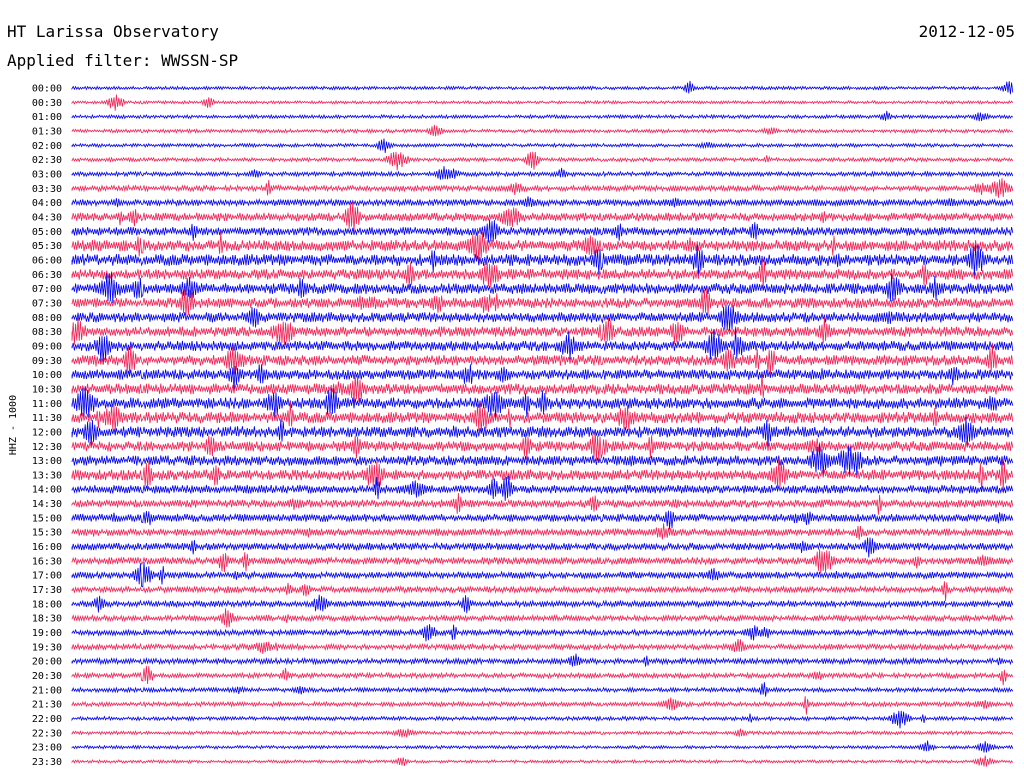  Describe the element at coordinates (47, 475) in the screenshot. I see `tick-label: 13:30` at that location.